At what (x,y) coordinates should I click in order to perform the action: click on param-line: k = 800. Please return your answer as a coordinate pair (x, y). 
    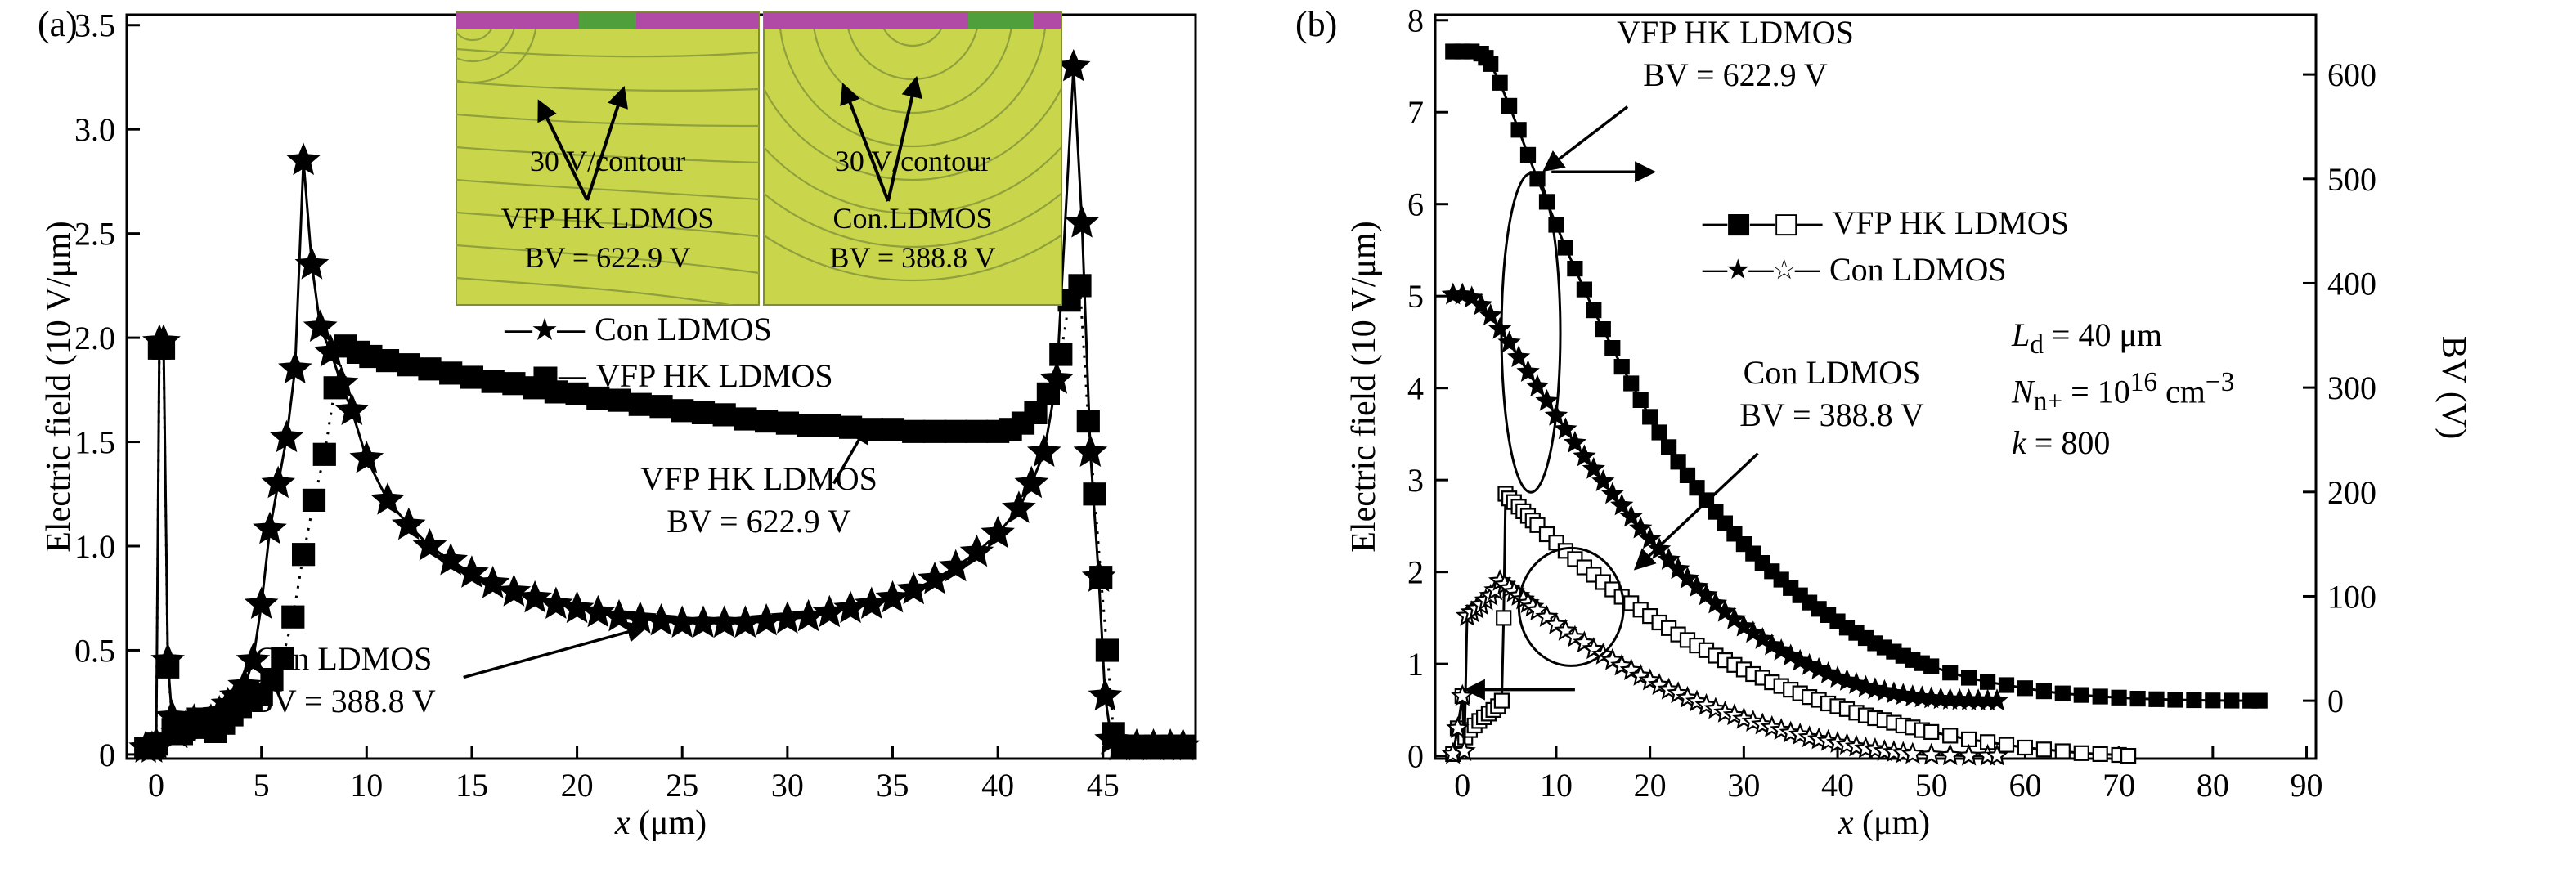
    Looking at the image, I should click on (2061, 443).